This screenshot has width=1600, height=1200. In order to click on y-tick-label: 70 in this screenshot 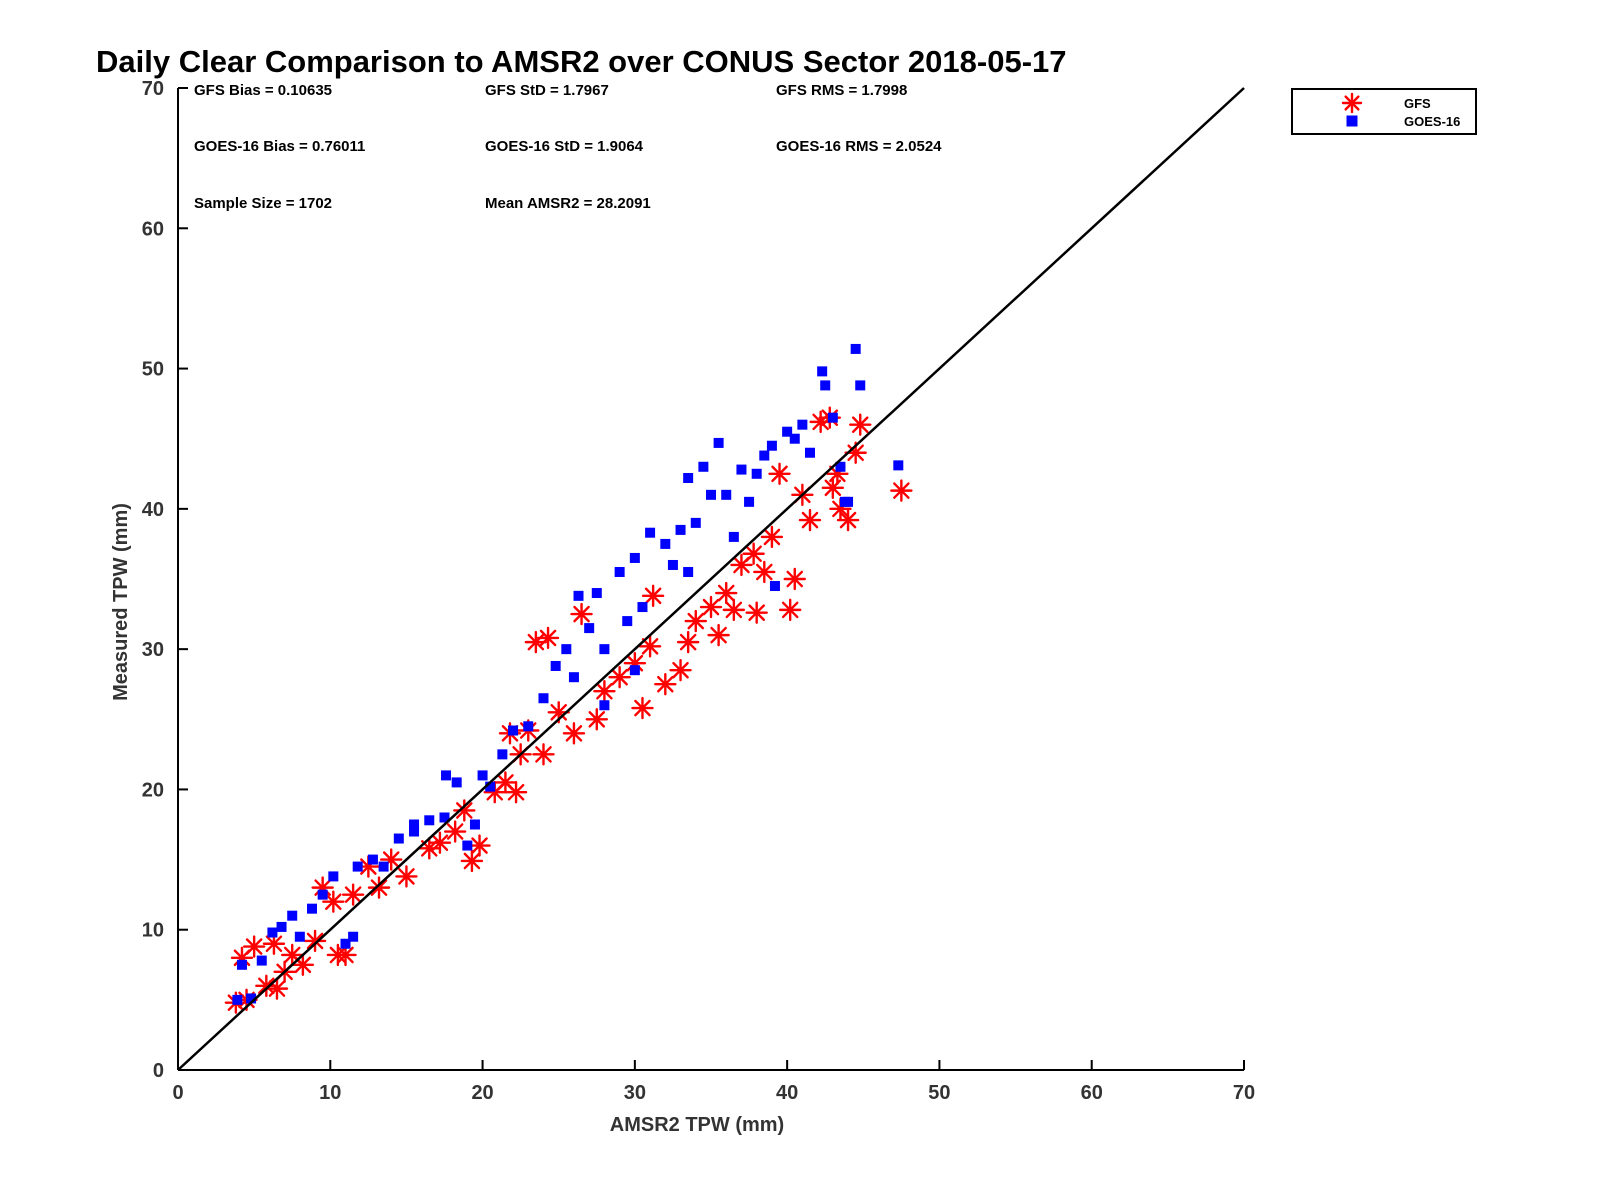, I will do `click(153, 89)`.